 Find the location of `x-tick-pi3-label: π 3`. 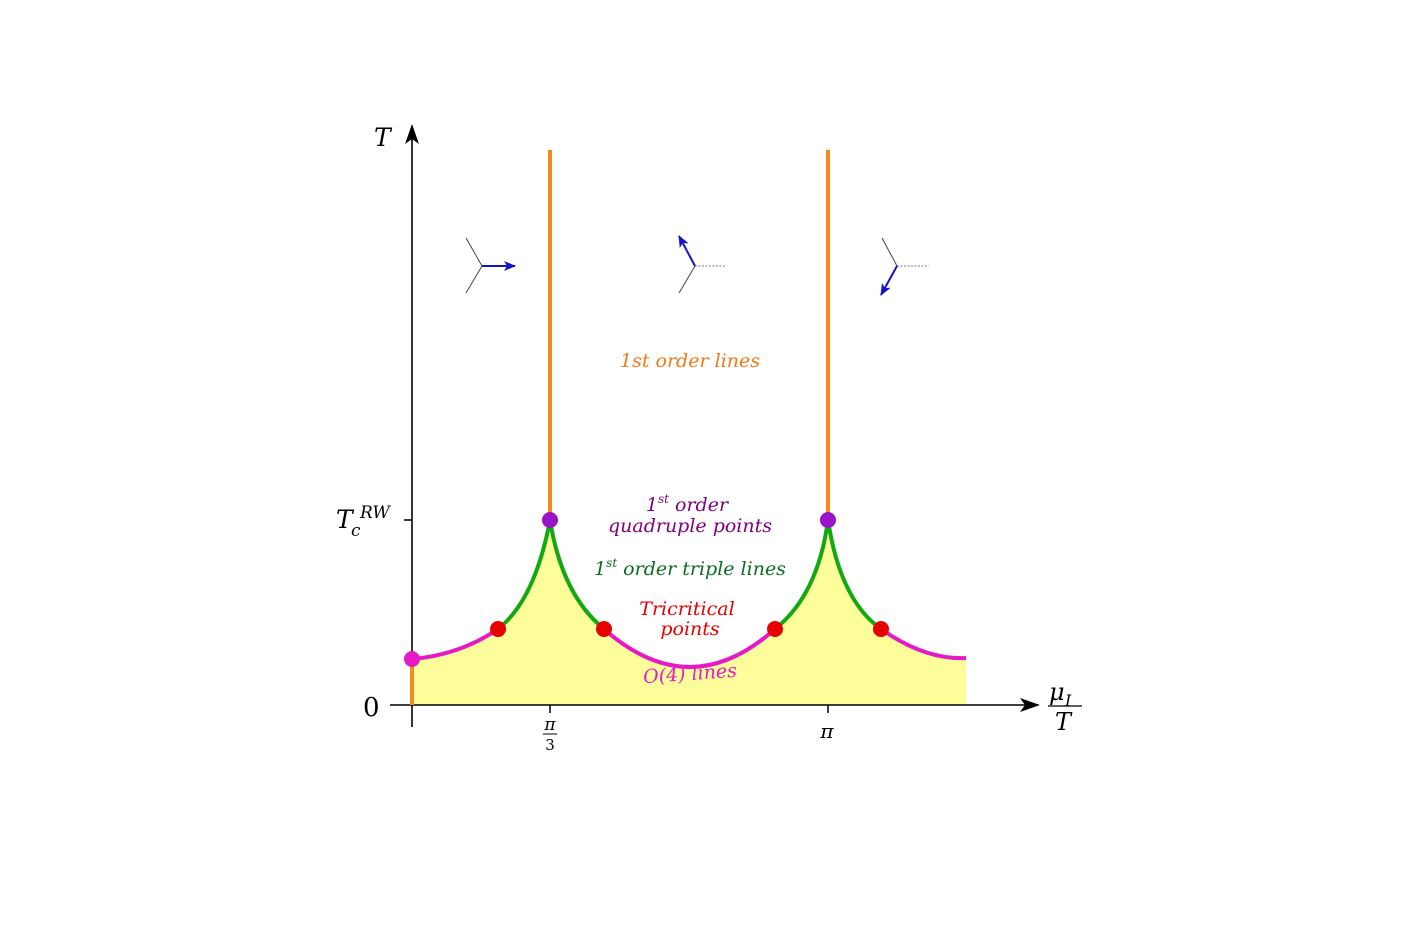

x-tick-pi3-label: π 3 is located at coordinates (550, 734).